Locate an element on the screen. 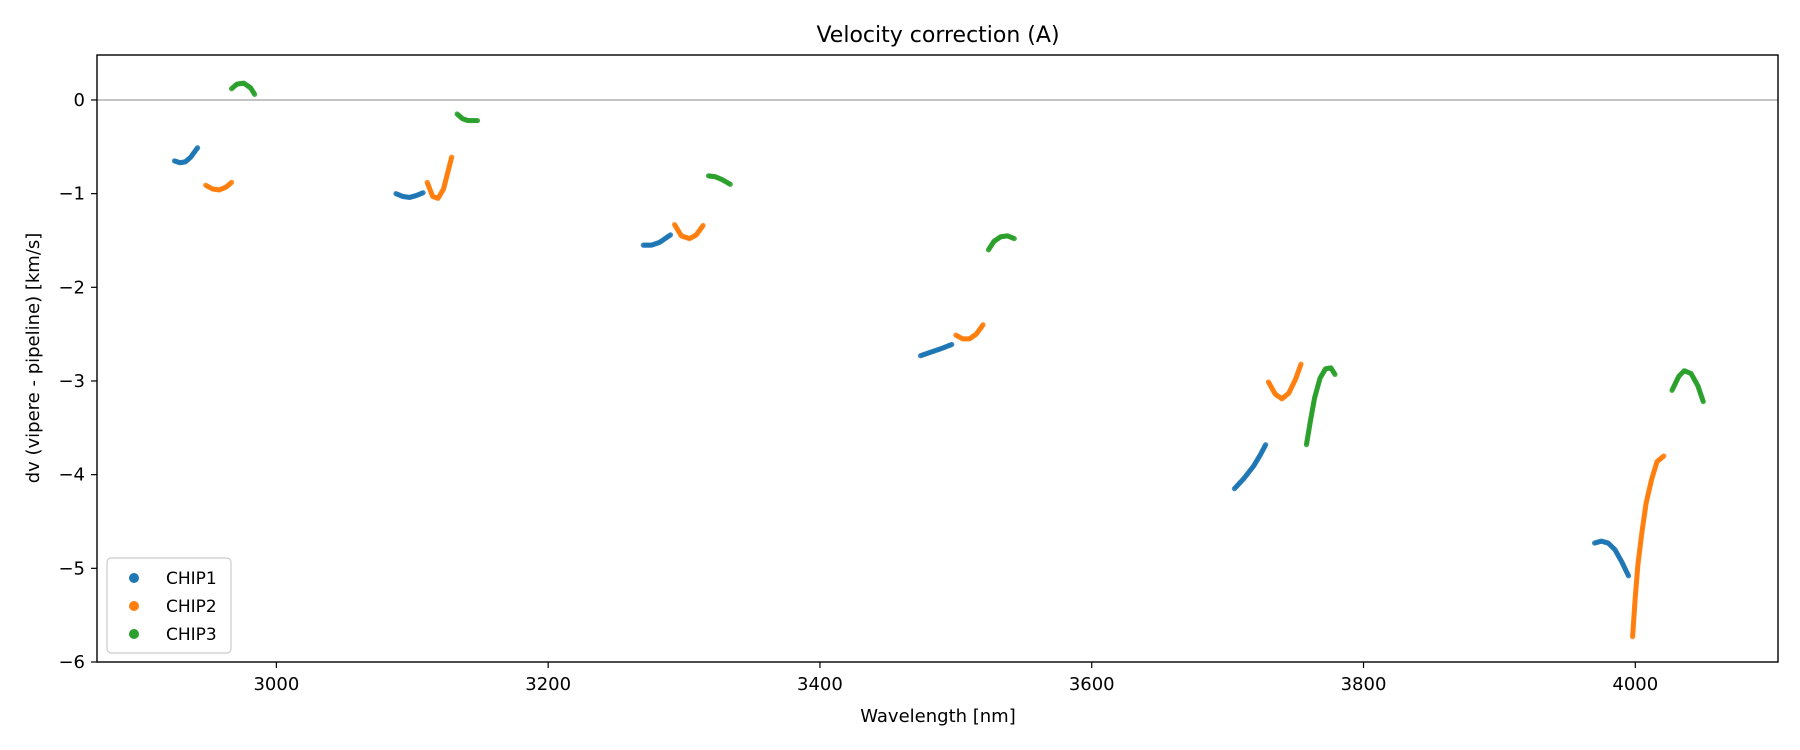 This screenshot has width=1800, height=750. y-tick-label: 0 is located at coordinates (79, 100).